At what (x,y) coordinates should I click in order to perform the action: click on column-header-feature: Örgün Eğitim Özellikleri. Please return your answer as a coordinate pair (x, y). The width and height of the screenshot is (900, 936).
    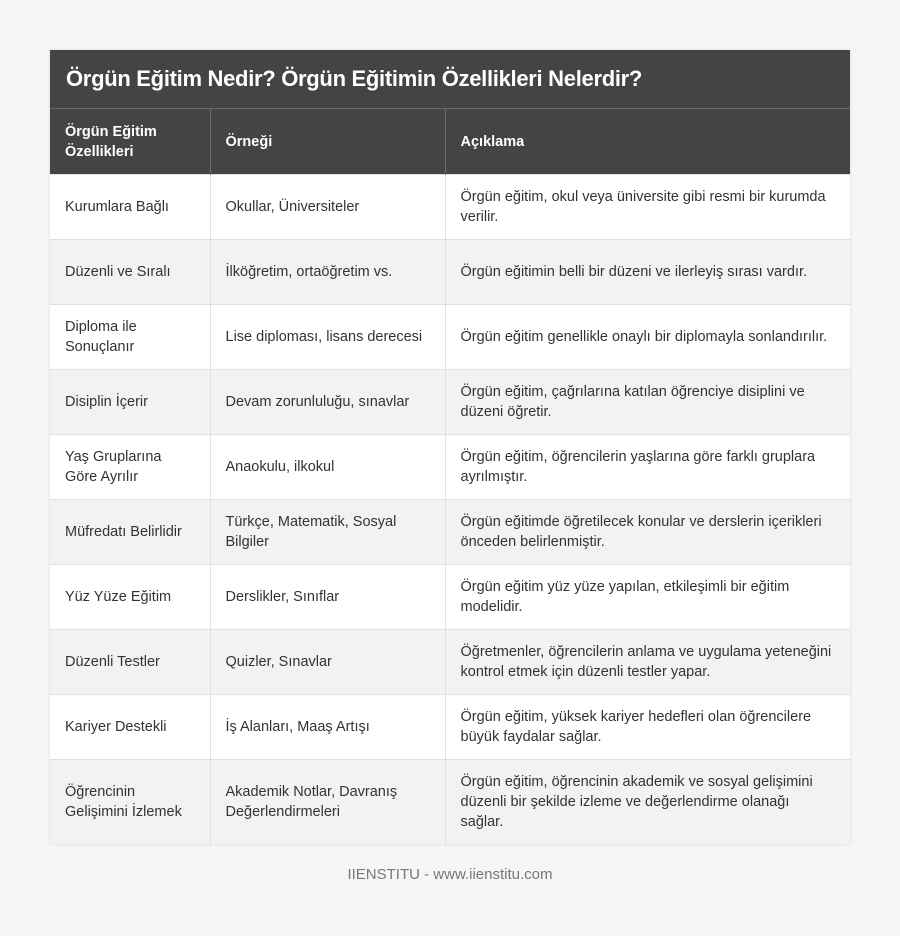
    Looking at the image, I should click on (130, 141).